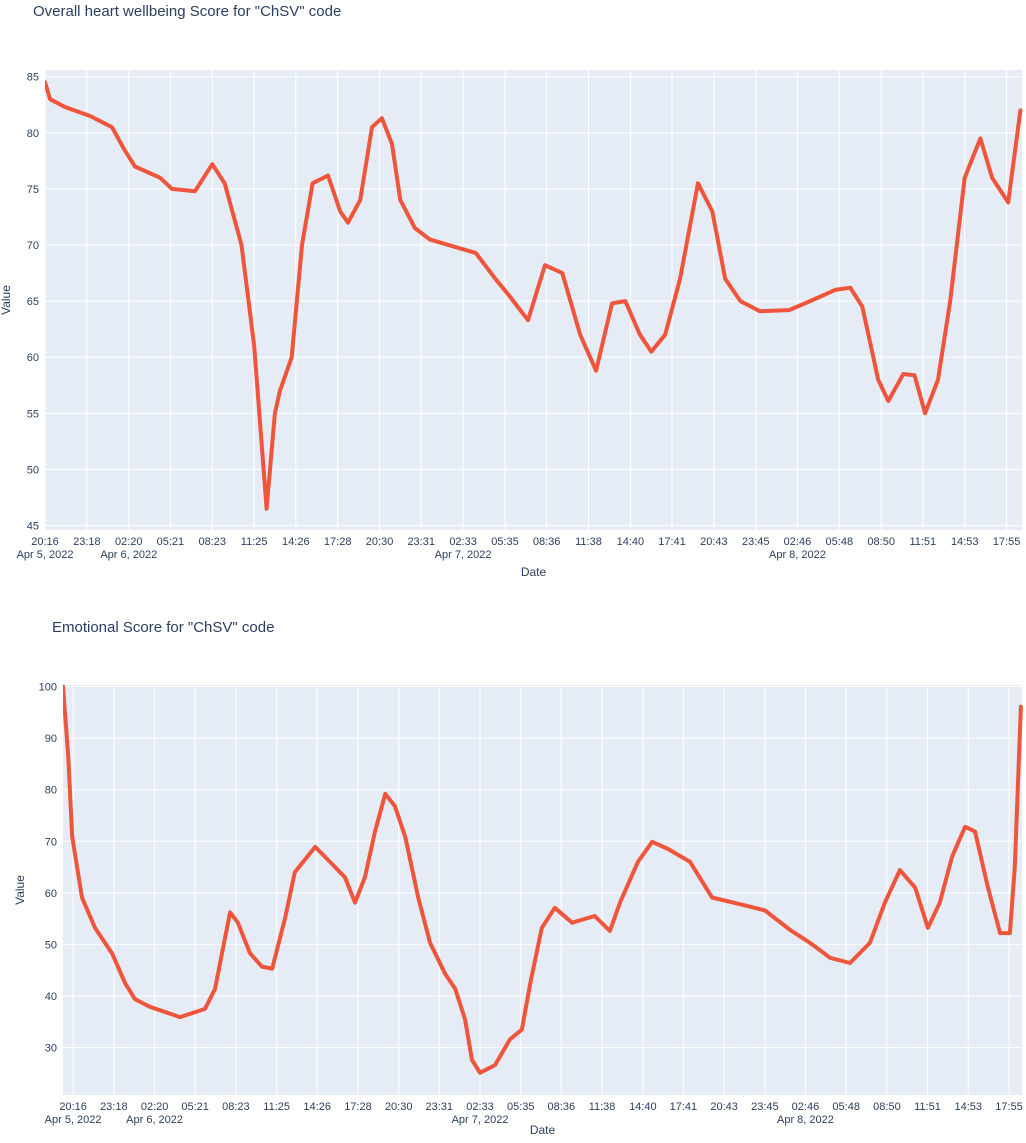 The width and height of the screenshot is (1026, 1143). What do you see at coordinates (33, 527) in the screenshot?
I see `y-tick-label: 45` at bounding box center [33, 527].